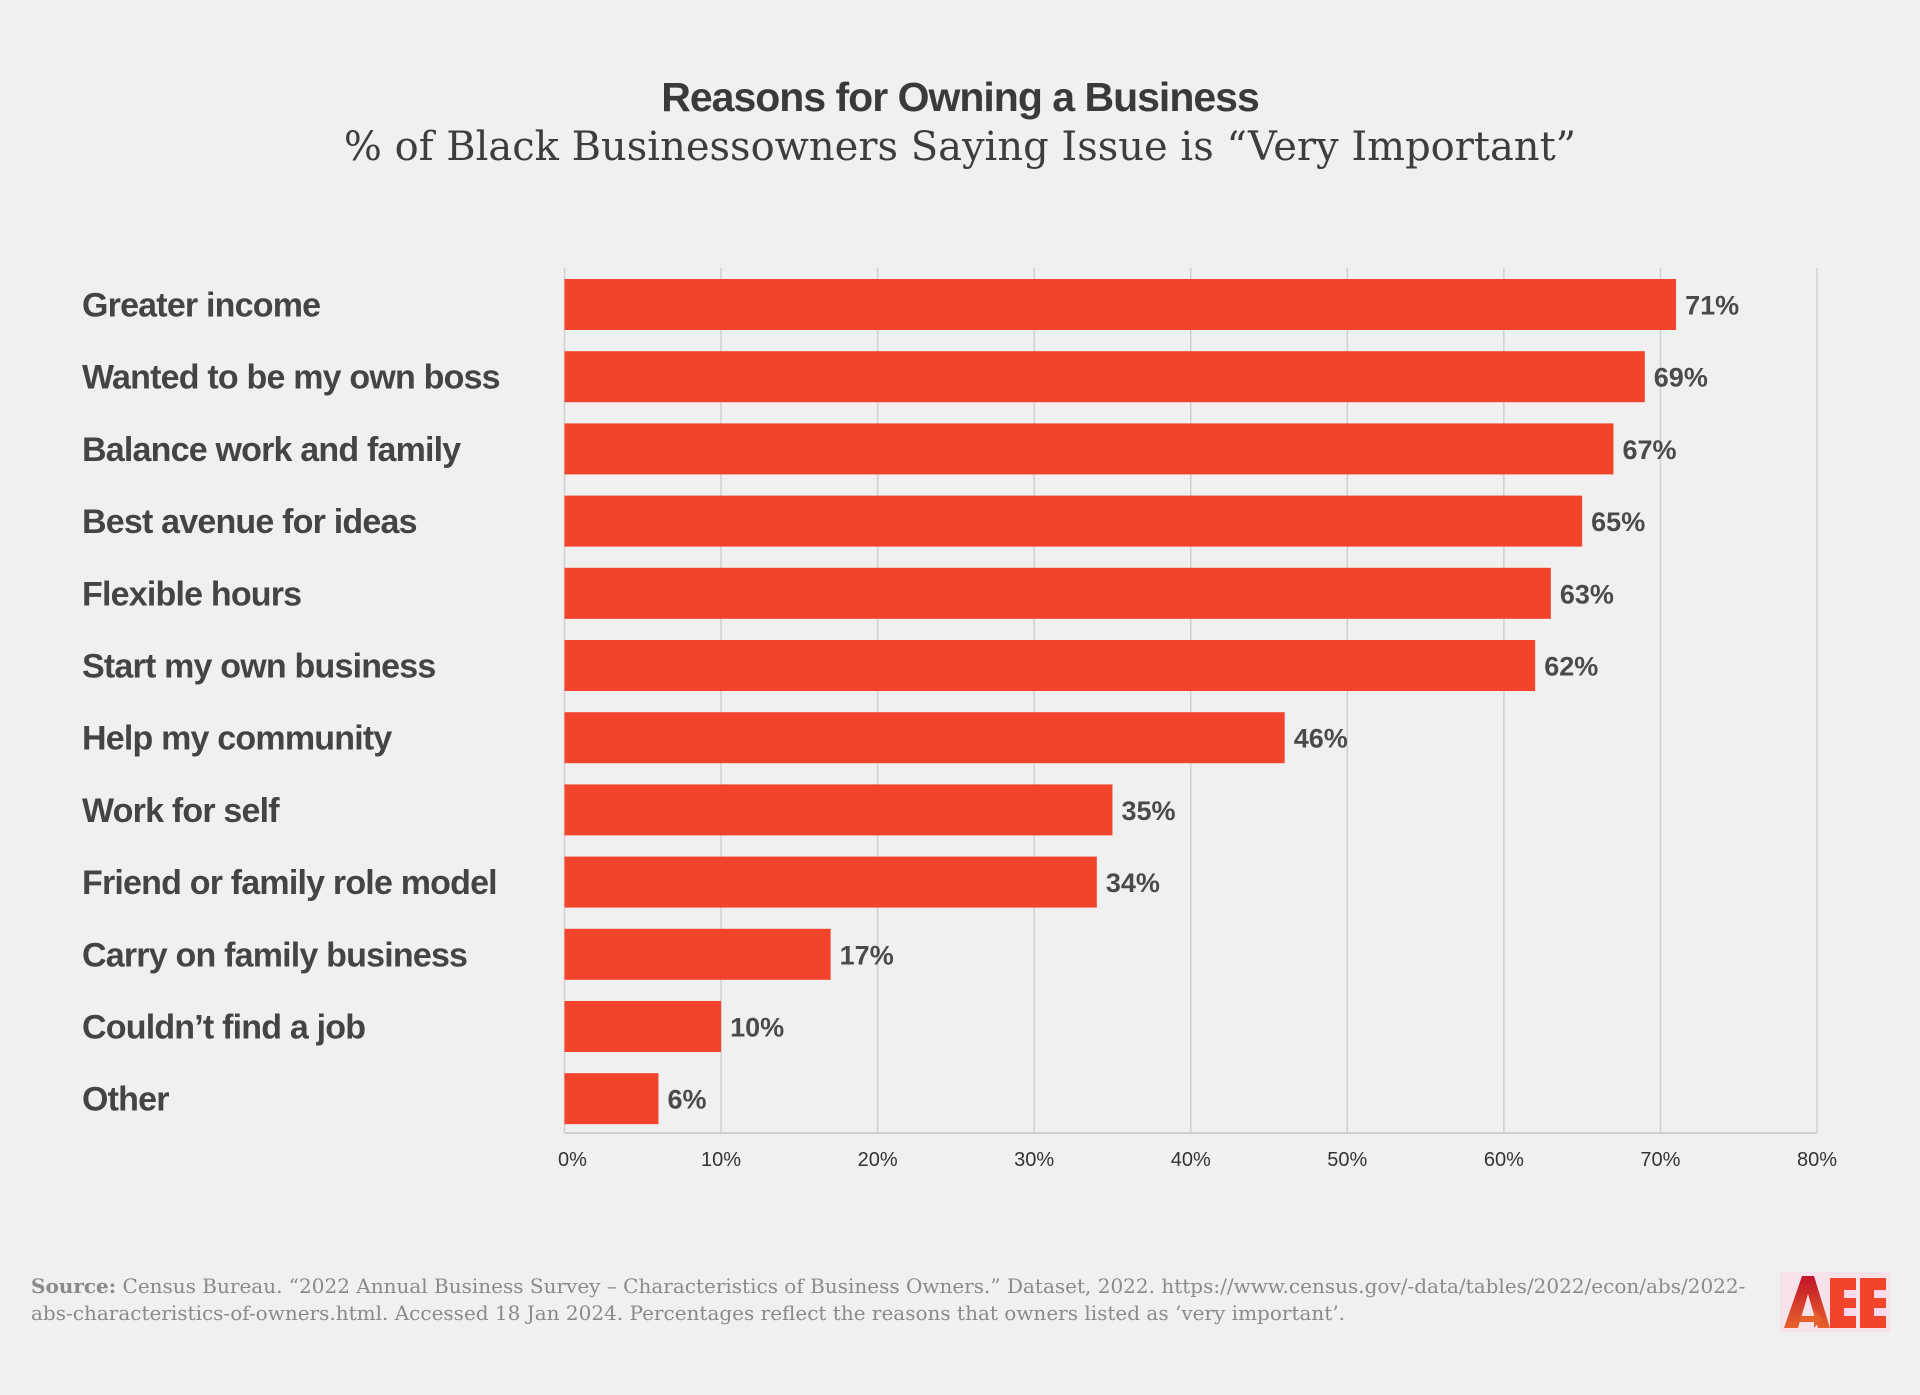  Describe the element at coordinates (1347, 1160) in the screenshot. I see `x-tick-label: 50%` at that location.